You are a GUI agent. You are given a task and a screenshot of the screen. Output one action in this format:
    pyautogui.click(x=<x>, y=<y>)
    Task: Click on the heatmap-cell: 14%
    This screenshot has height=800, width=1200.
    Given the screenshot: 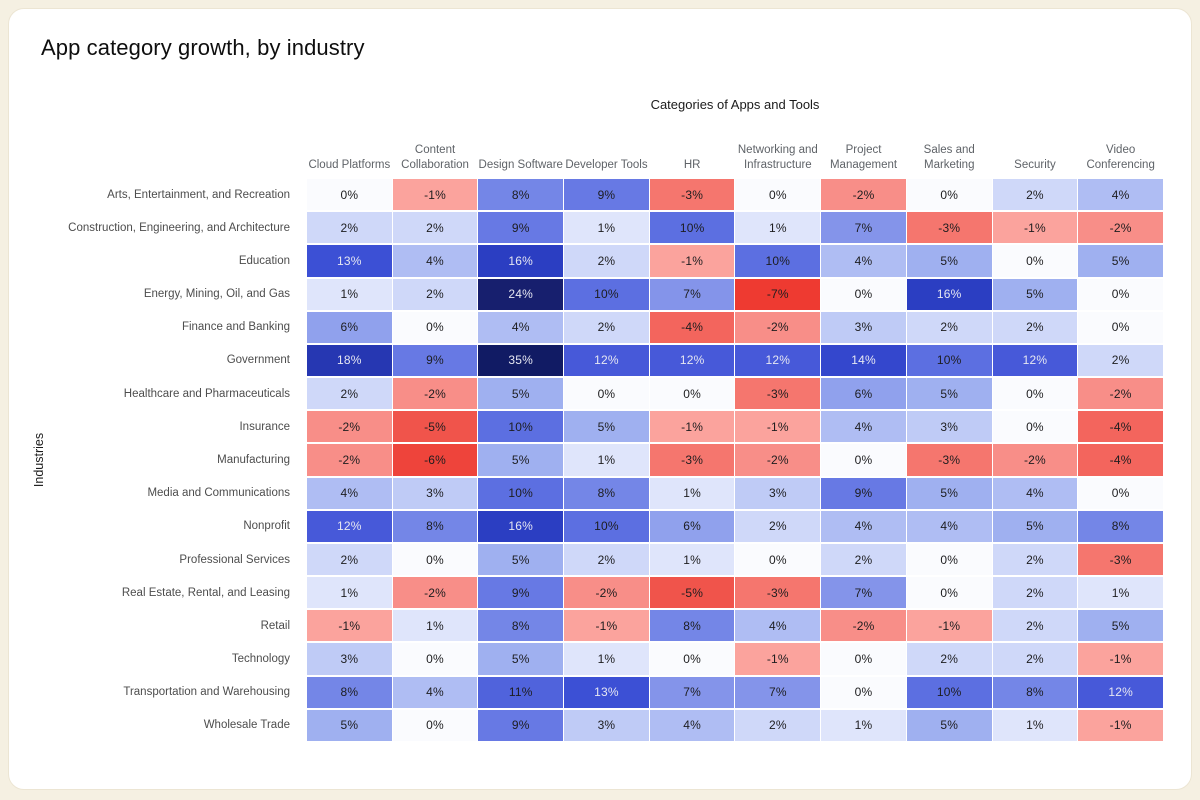 What is the action you would take?
    pyautogui.click(x=863, y=360)
    